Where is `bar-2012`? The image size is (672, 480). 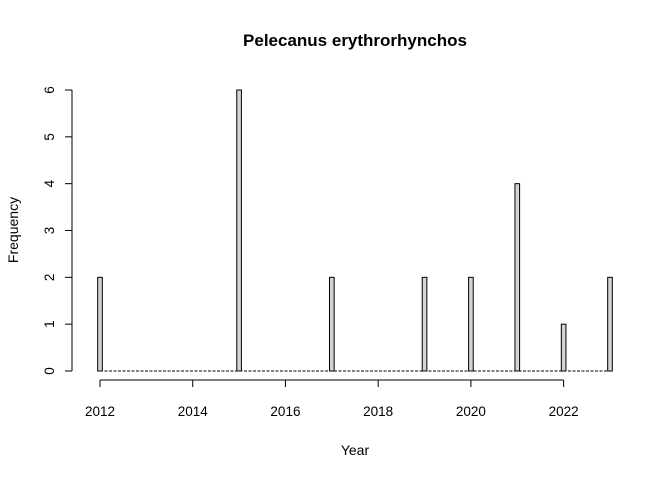 bar-2012 is located at coordinates (100, 324).